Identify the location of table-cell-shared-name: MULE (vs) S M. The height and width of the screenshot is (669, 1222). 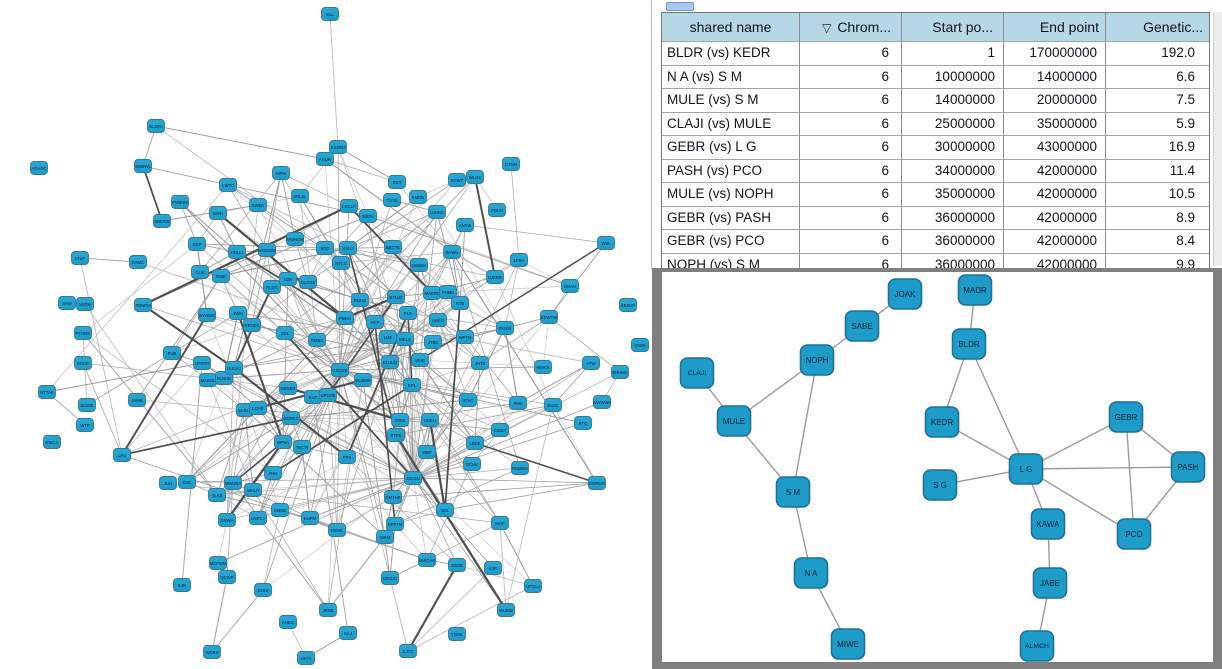
(731, 100).